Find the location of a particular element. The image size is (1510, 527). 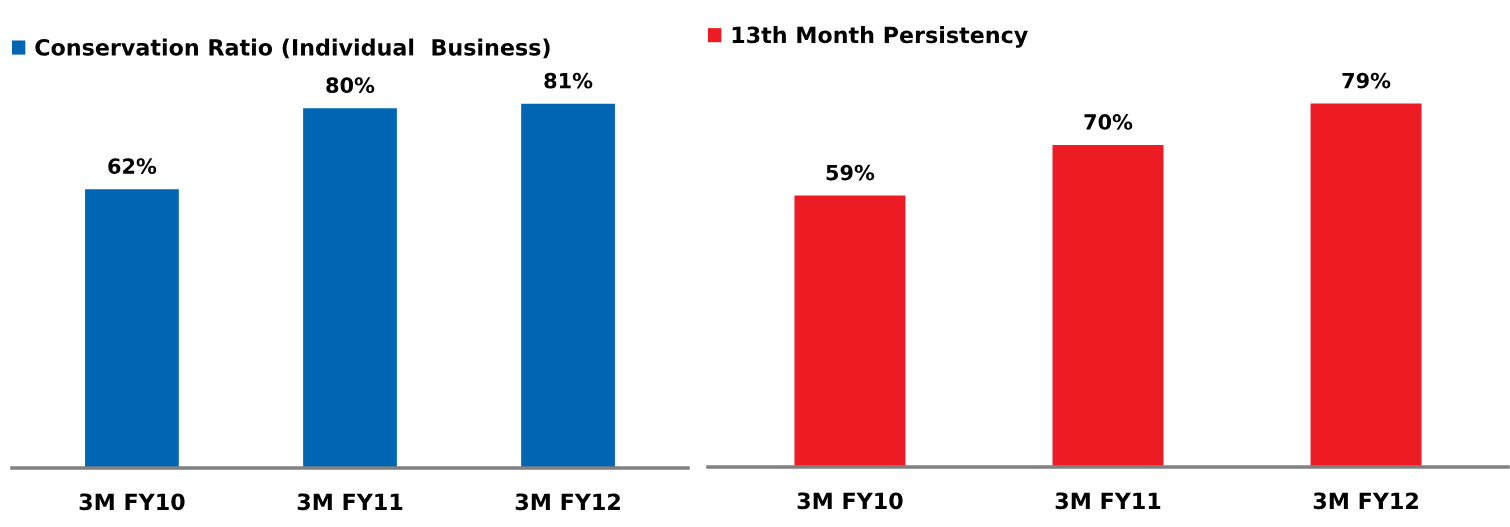

data-label: 79% is located at coordinates (1366, 80).